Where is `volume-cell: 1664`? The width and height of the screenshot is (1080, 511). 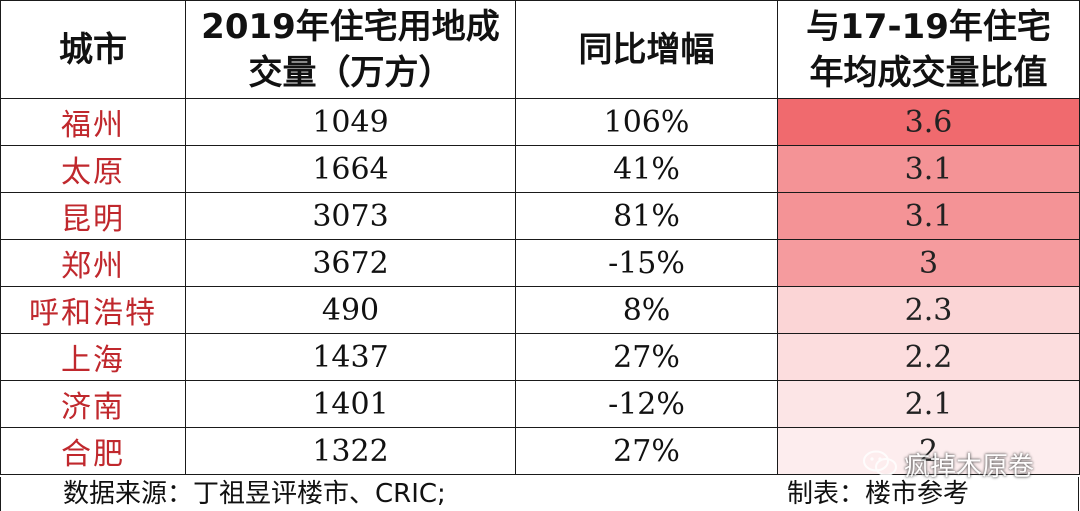 volume-cell: 1664 is located at coordinates (350, 169).